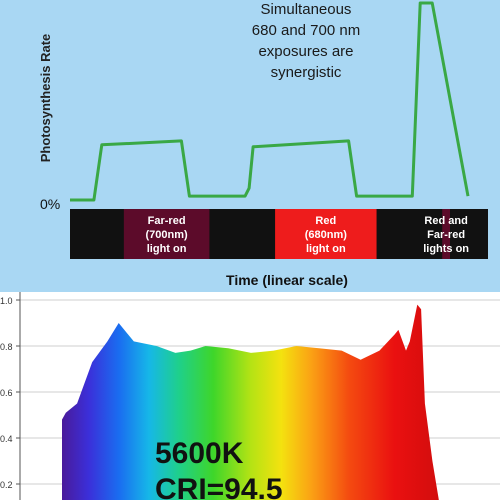  What do you see at coordinates (6, 393) in the screenshot?
I see `y-tick-label: 0.6` at bounding box center [6, 393].